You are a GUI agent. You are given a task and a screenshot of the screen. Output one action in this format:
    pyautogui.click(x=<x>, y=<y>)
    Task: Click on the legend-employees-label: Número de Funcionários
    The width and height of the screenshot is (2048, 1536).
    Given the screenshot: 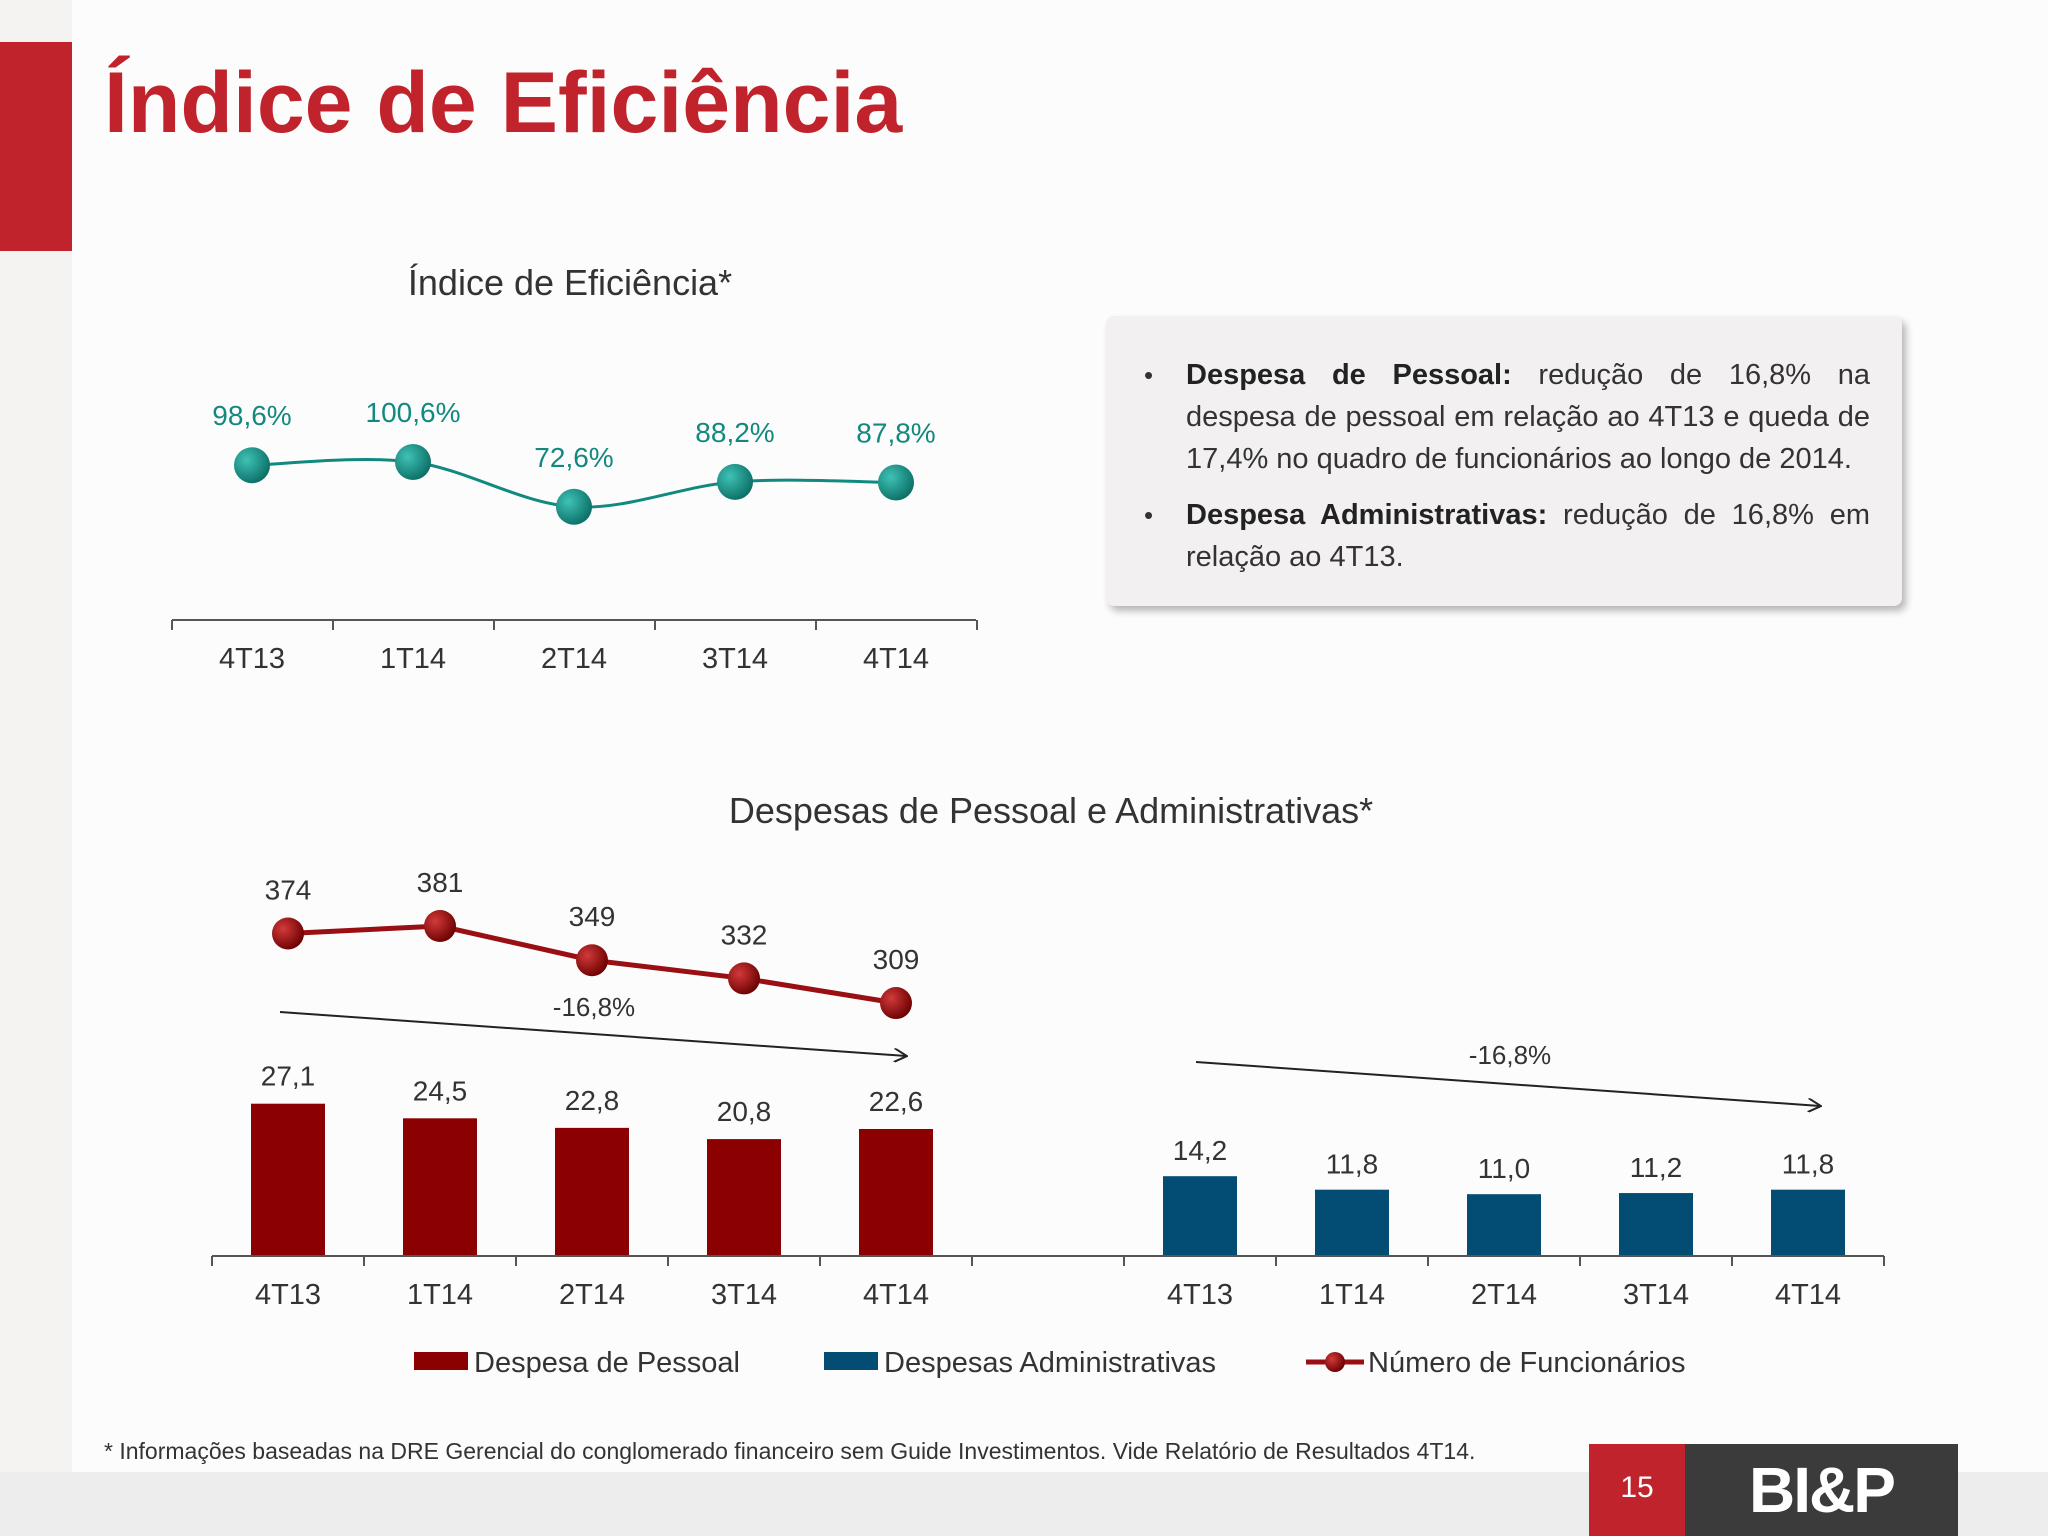 What is the action you would take?
    pyautogui.click(x=1527, y=1363)
    